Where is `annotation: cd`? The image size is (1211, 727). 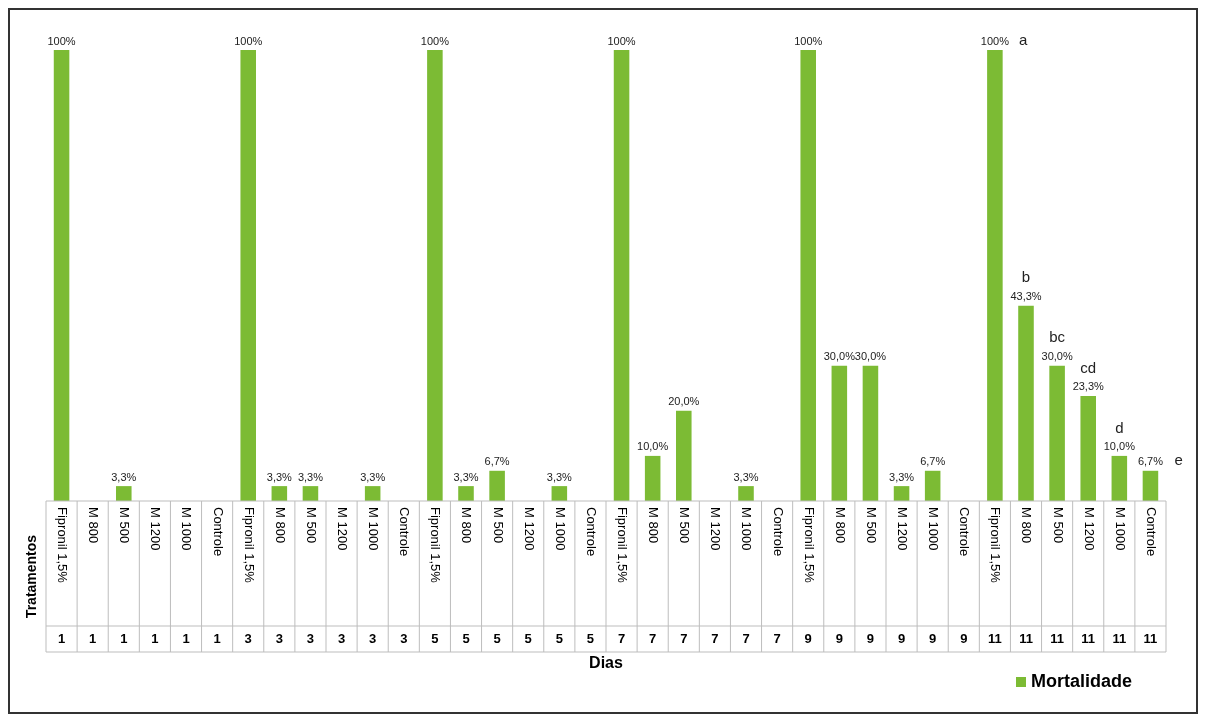
annotation: cd is located at coordinates (1088, 367).